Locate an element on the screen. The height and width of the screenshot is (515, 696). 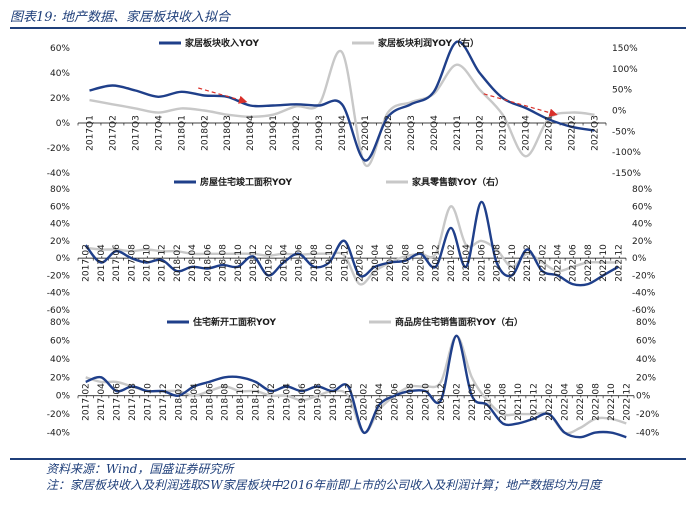
y-right-tick-label: 80% is located at coordinates (642, 190).